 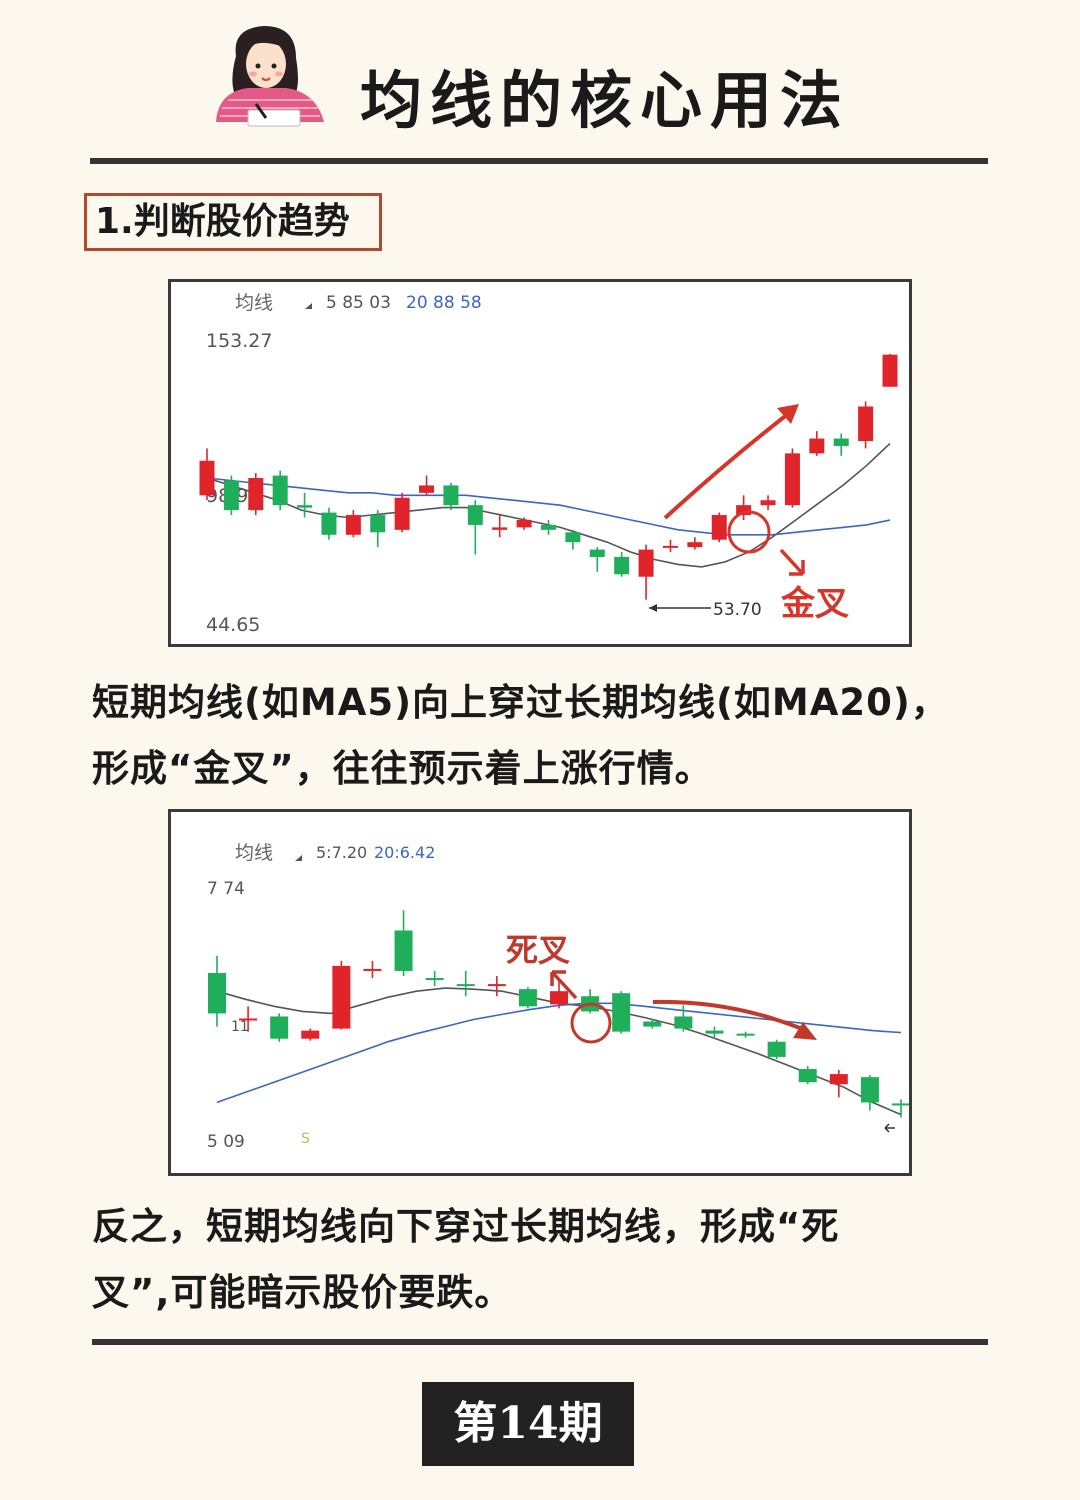 I want to click on death-cross-circle, so click(x=591, y=1023).